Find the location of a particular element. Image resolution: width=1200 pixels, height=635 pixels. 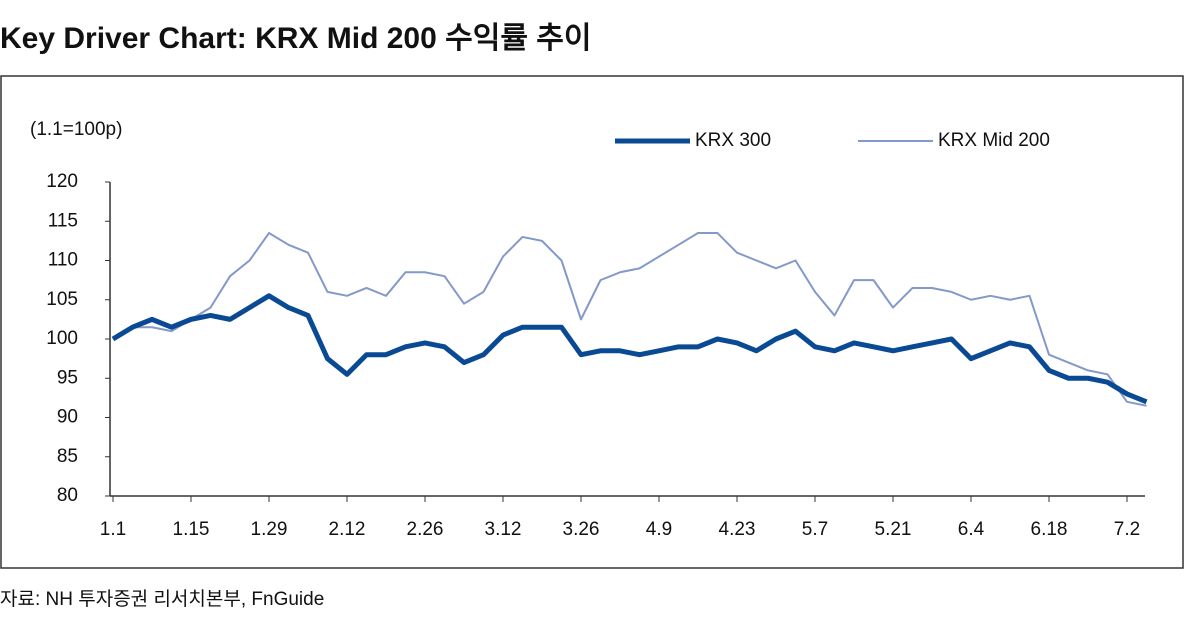

x-tick-label: 2.12 is located at coordinates (347, 529).